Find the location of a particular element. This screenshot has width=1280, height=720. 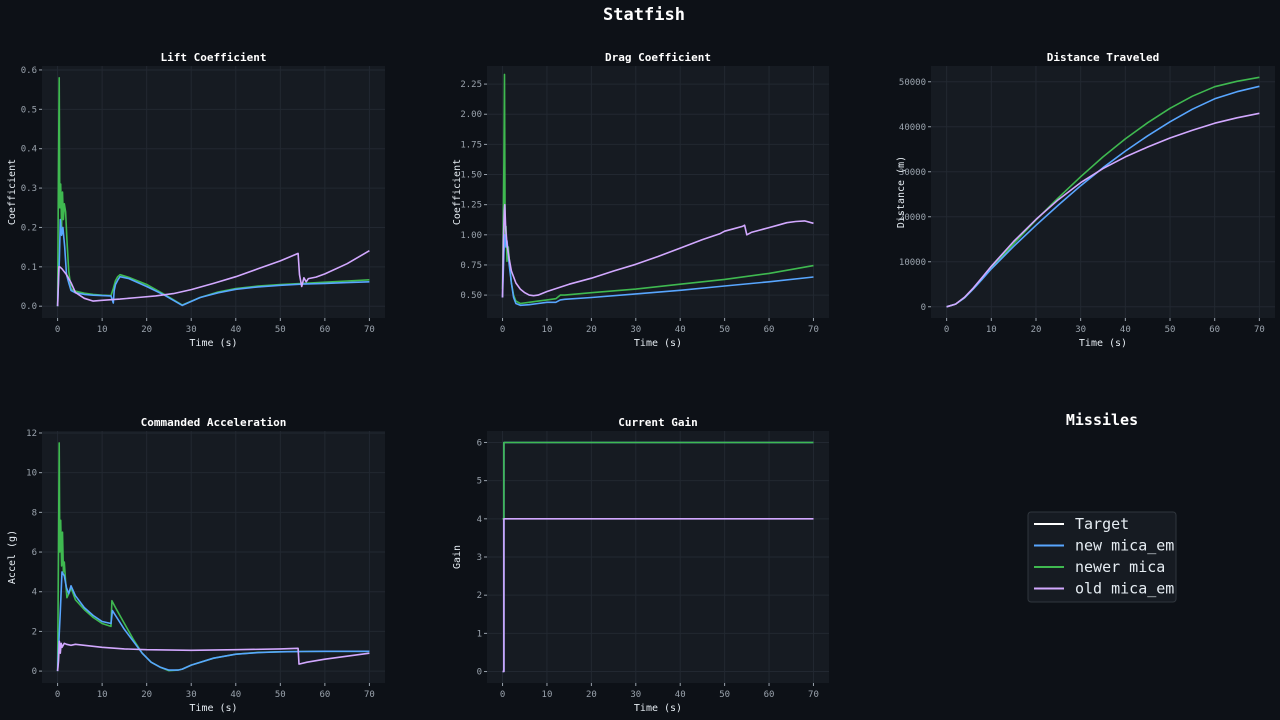

y-tick-label: 2.25 is located at coordinates (471, 85).